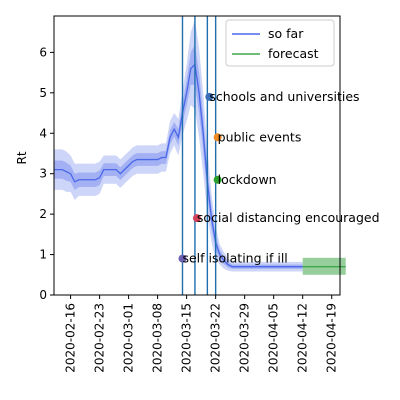  What do you see at coordinates (43, 133) in the screenshot?
I see `y-tick-label-4: 4` at bounding box center [43, 133].